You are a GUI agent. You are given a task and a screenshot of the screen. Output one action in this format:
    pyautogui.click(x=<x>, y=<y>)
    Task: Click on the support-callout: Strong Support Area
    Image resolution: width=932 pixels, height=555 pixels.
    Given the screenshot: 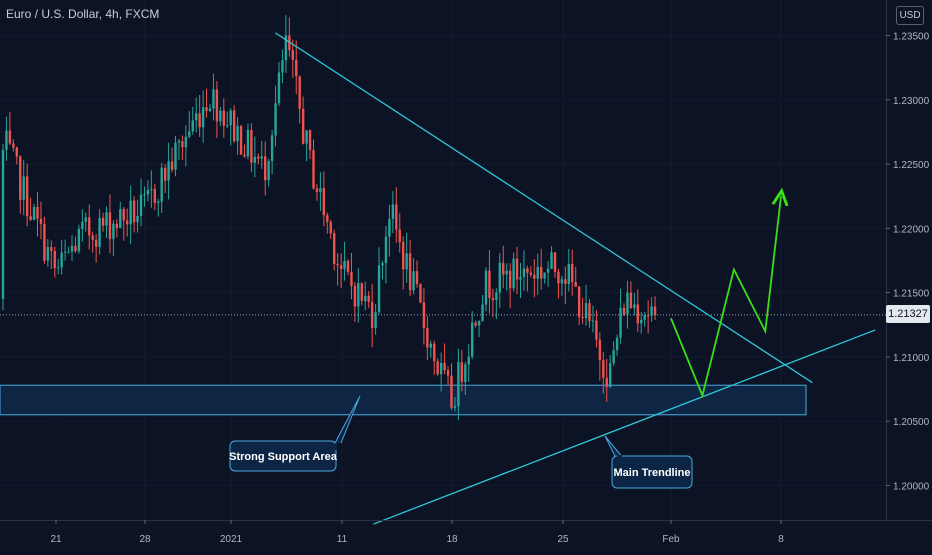 What is the action you would take?
    pyautogui.click(x=295, y=433)
    